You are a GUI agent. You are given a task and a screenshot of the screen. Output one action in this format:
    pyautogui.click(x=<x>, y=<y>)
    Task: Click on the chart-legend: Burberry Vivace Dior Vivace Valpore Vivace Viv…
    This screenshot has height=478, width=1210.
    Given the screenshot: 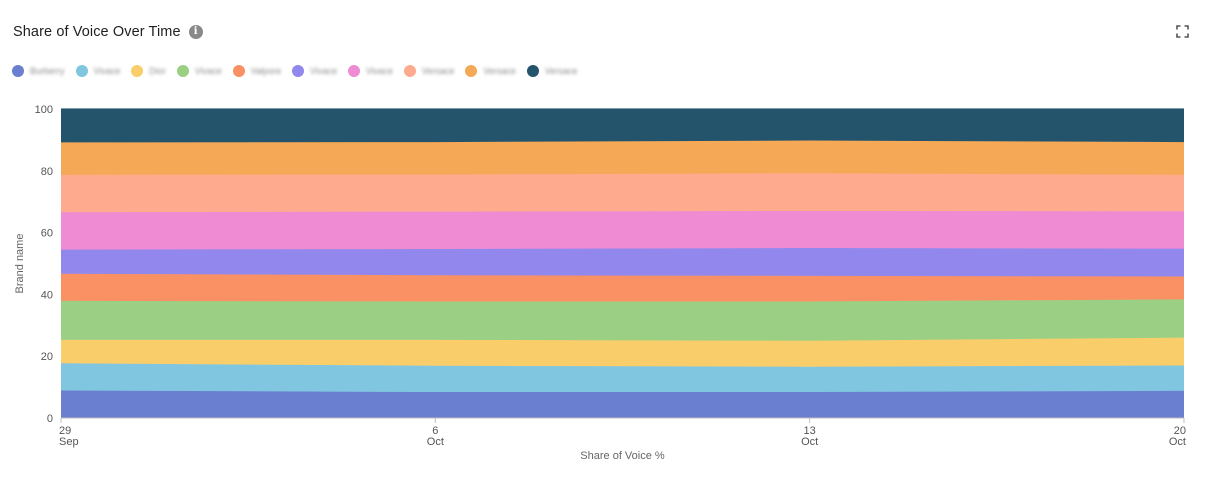 What is the action you would take?
    pyautogui.click(x=300, y=71)
    